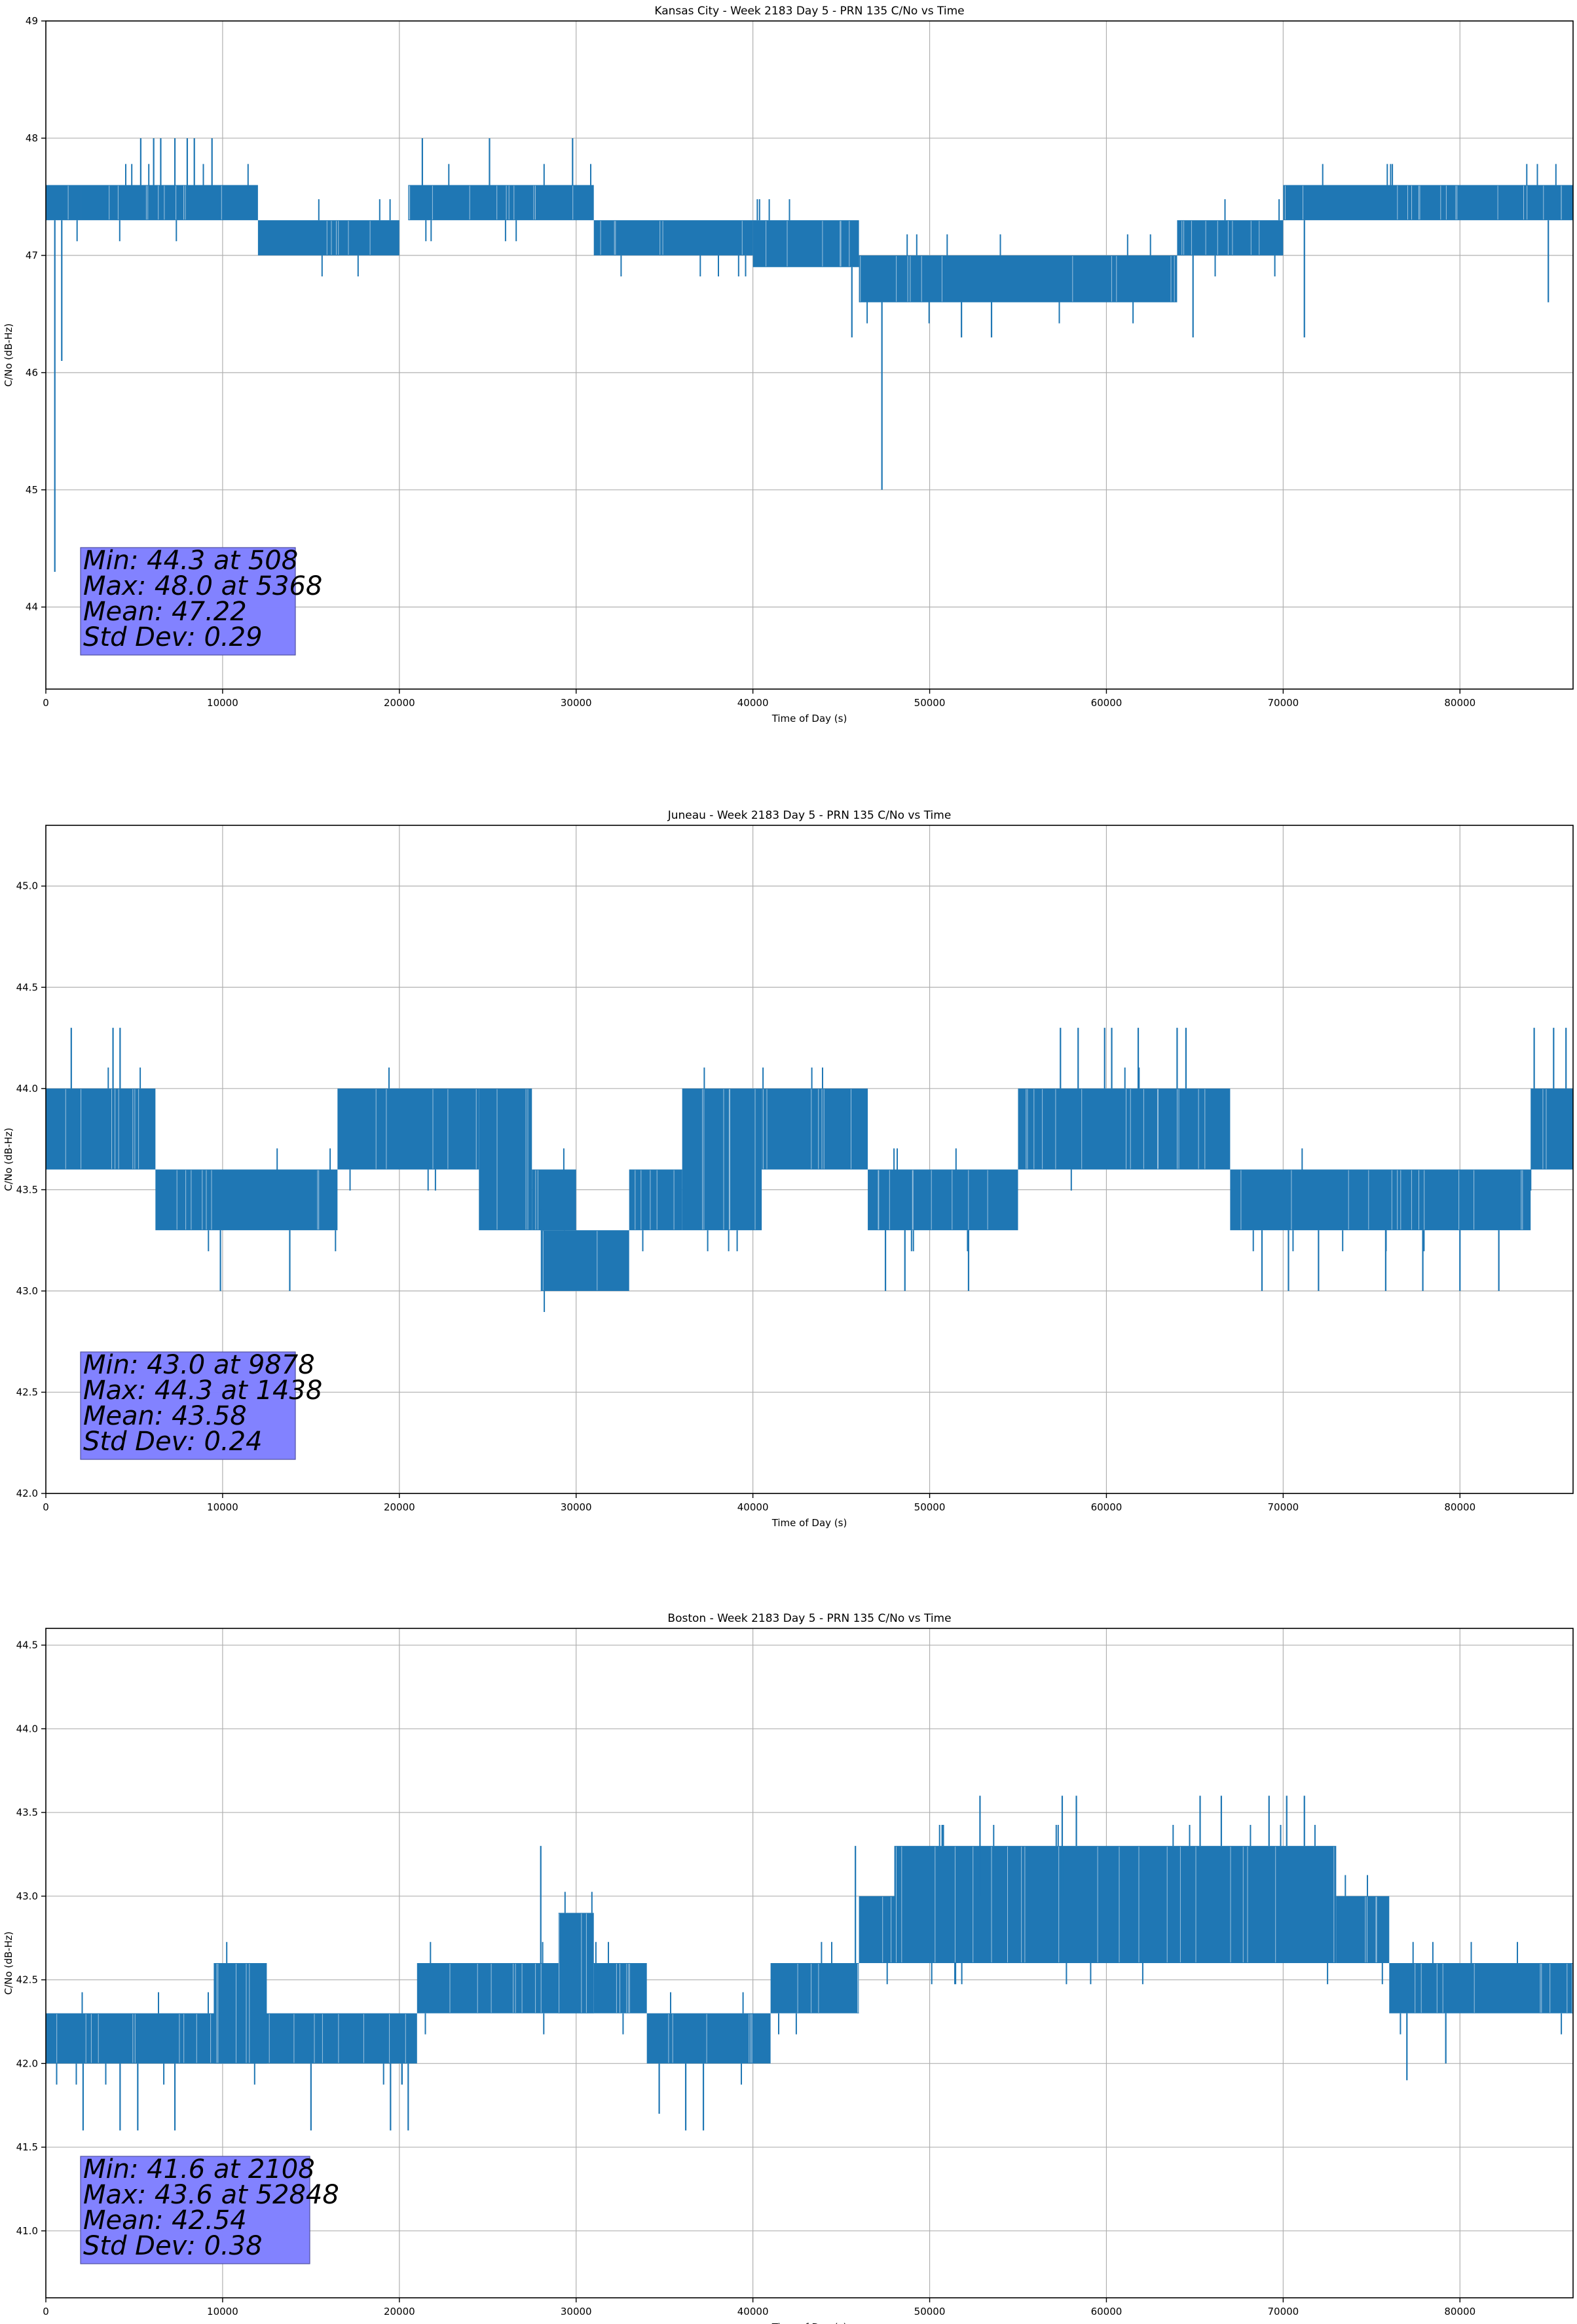 This screenshot has width=1577, height=2324. Describe the element at coordinates (211, 2195) in the screenshot. I see `stats-line: Max: 43.6 at 52848` at that location.